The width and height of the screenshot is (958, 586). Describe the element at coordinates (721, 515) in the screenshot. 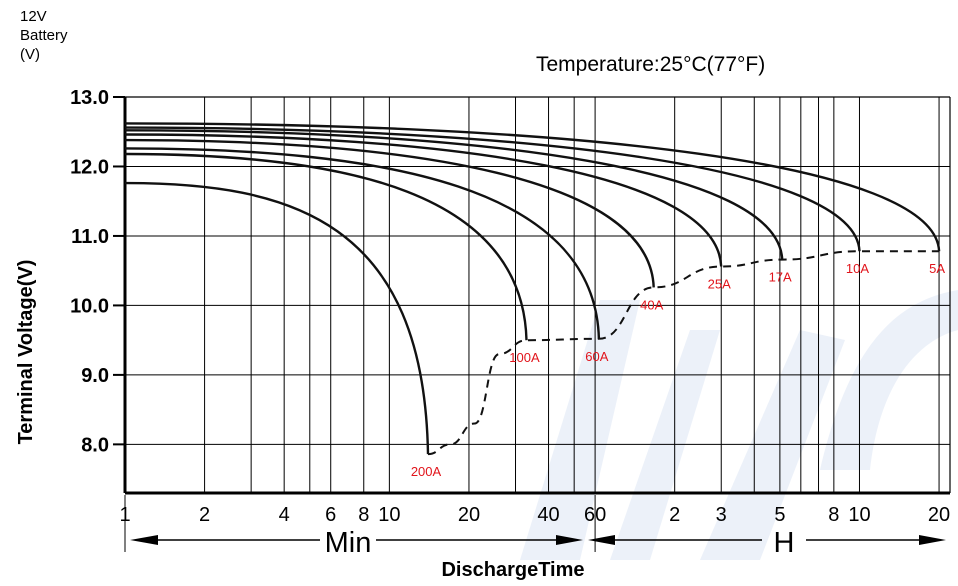

I see `x-tick-label: 3` at that location.